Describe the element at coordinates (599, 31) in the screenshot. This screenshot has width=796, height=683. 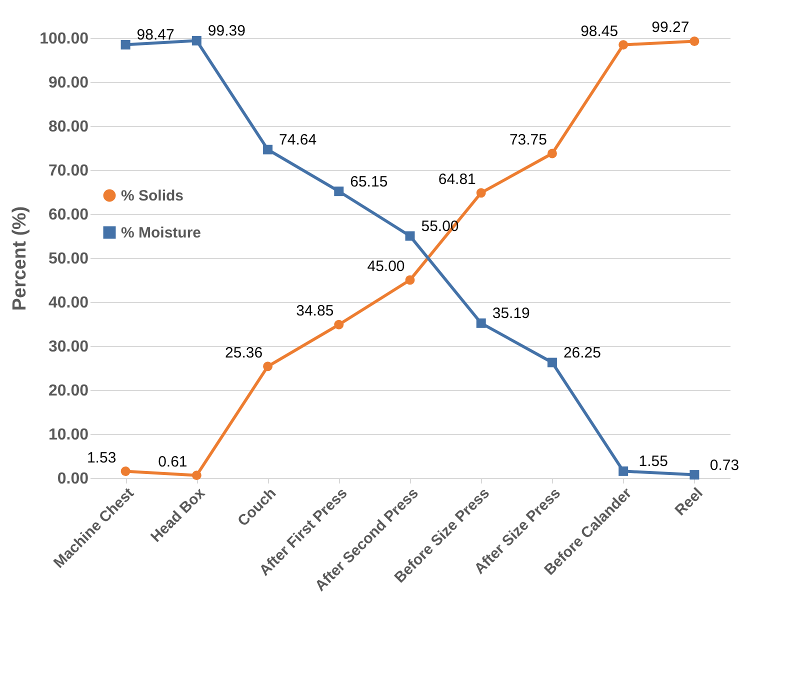
I see `data-label: 98.45` at that location.